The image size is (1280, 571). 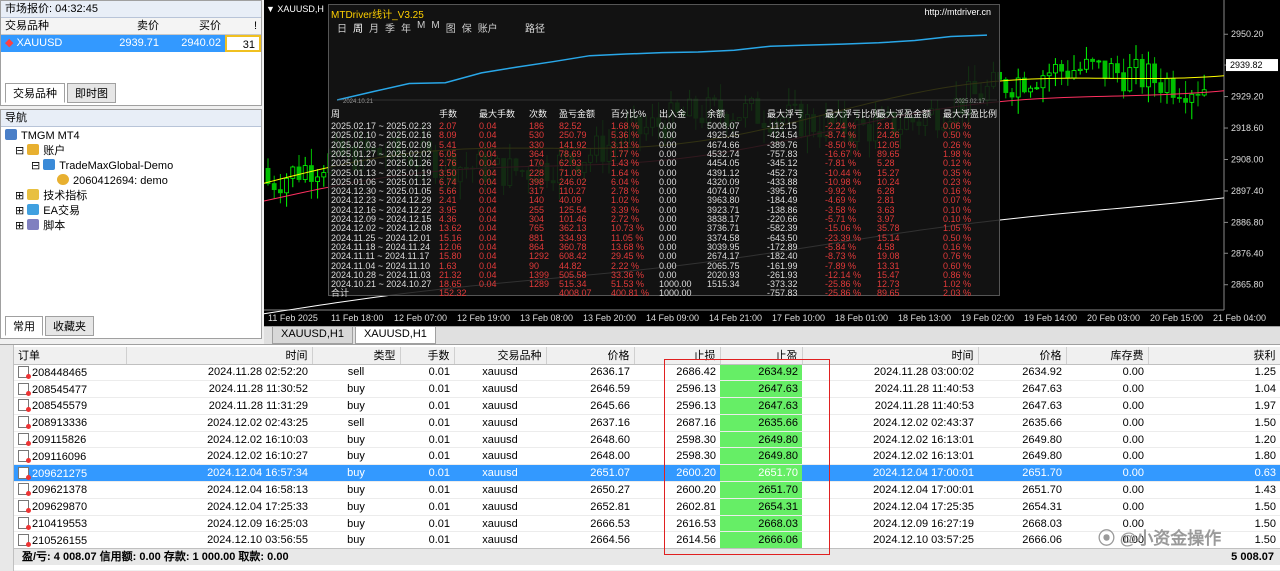 What do you see at coordinates (102, 165) in the screenshot?
I see `tree-server: ⊟ TradeMaxGlobal-Demo` at bounding box center [102, 165].